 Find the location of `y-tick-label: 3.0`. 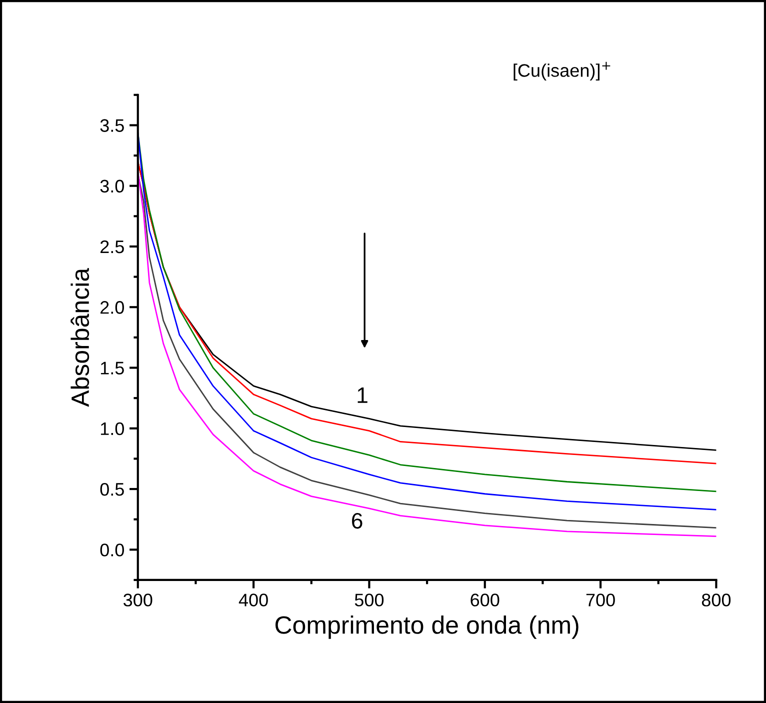

y-tick-label: 3.0 is located at coordinates (112, 186).